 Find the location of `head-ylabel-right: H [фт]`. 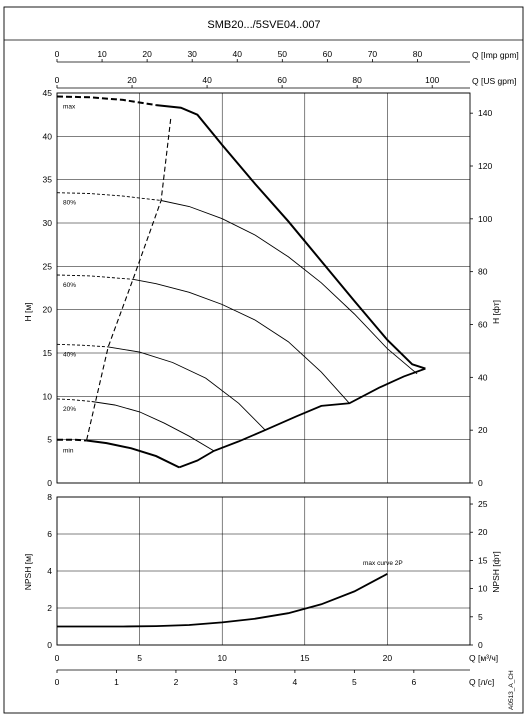

head-ylabel-right: H [фт] is located at coordinates (496, 312).